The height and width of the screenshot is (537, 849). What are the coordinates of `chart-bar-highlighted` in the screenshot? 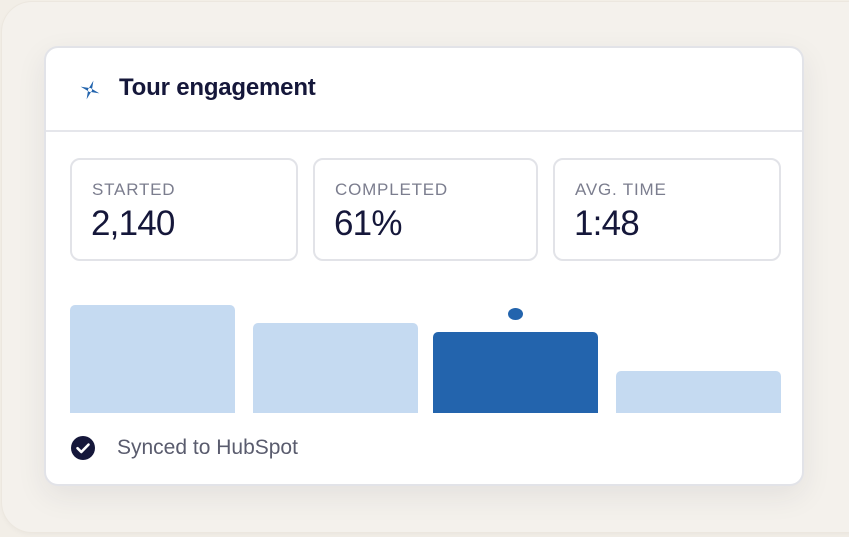 It's located at (515, 372).